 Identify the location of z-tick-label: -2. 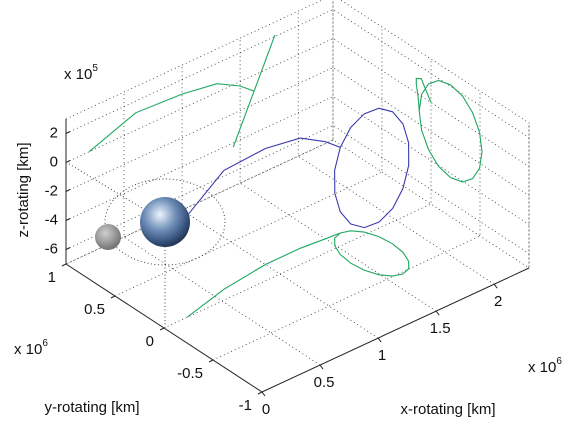
(51, 190).